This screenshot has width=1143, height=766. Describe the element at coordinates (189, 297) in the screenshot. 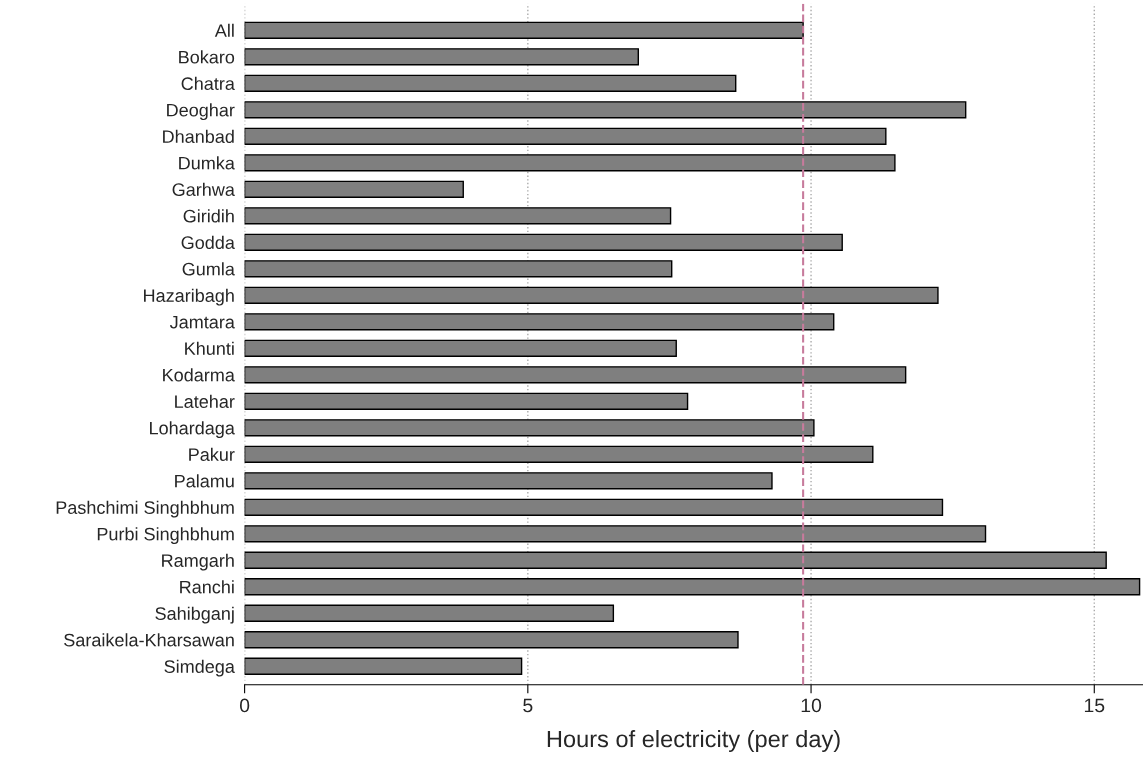

I see `y-tick-label: Hazaribagh` at that location.